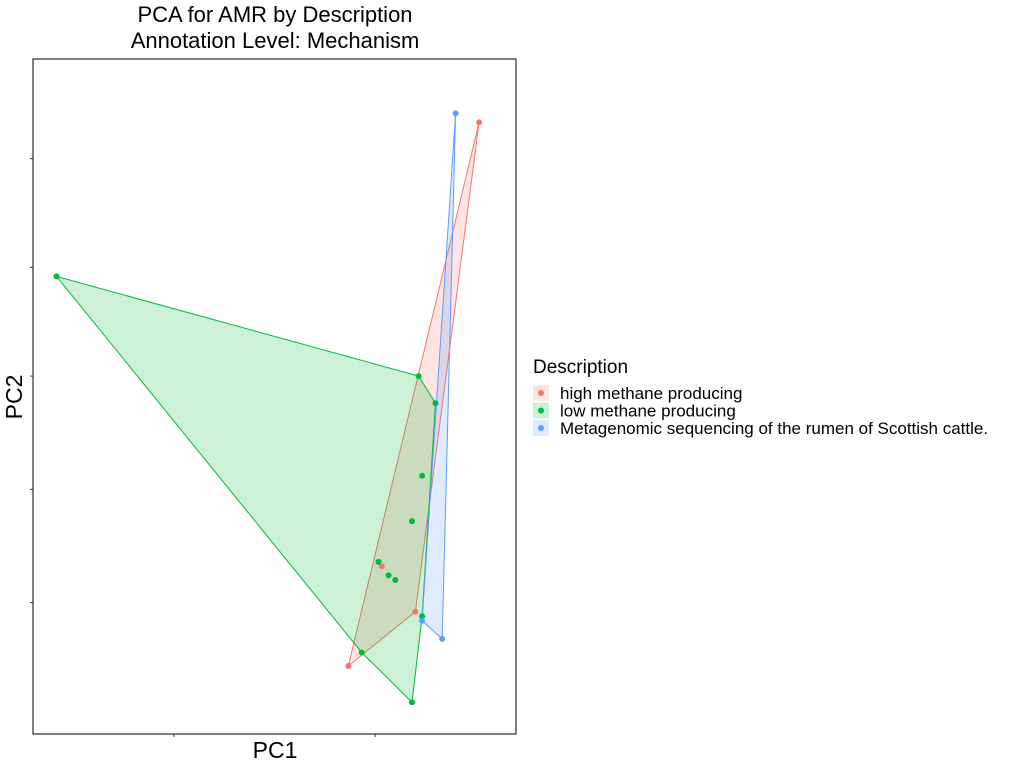 The image size is (1024, 768). Describe the element at coordinates (580, 367) in the screenshot. I see `legend-title: Description` at that location.